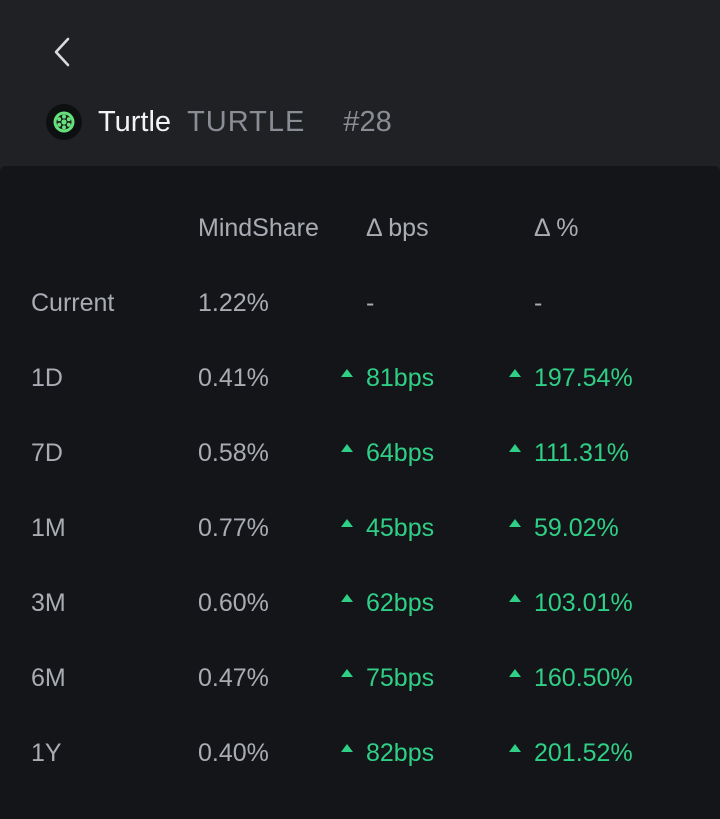  What do you see at coordinates (538, 303) in the screenshot?
I see `pct-value: -` at bounding box center [538, 303].